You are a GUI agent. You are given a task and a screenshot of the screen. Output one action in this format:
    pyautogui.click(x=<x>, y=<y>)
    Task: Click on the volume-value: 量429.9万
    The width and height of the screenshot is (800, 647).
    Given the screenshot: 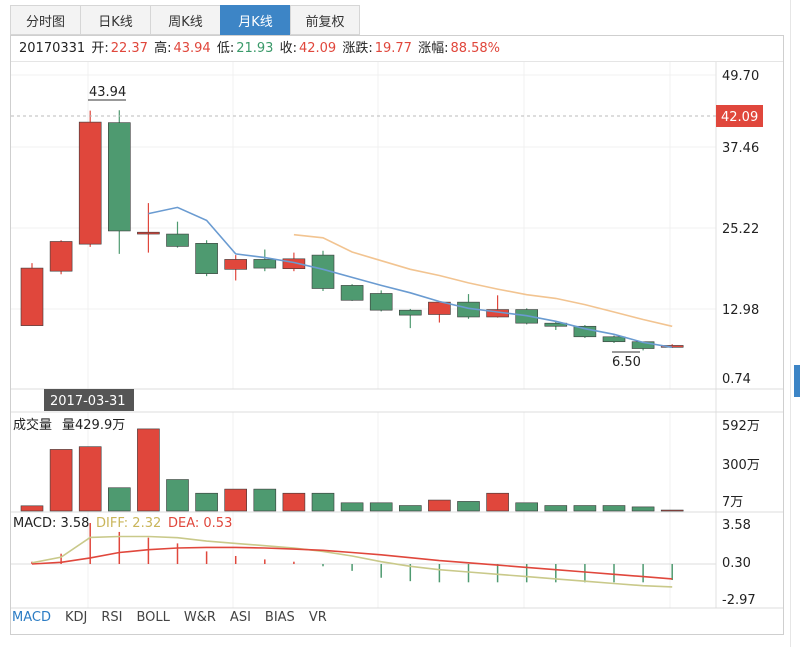 What is the action you would take?
    pyautogui.click(x=93, y=425)
    